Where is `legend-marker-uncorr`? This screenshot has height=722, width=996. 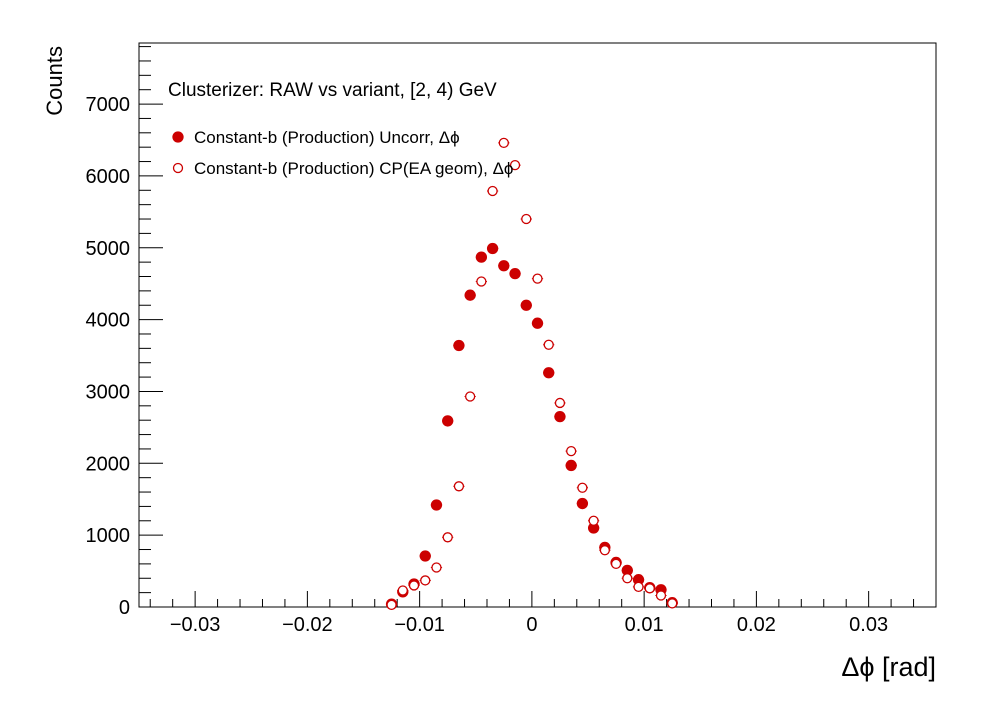
legend-marker-uncorr is located at coordinates (178, 137).